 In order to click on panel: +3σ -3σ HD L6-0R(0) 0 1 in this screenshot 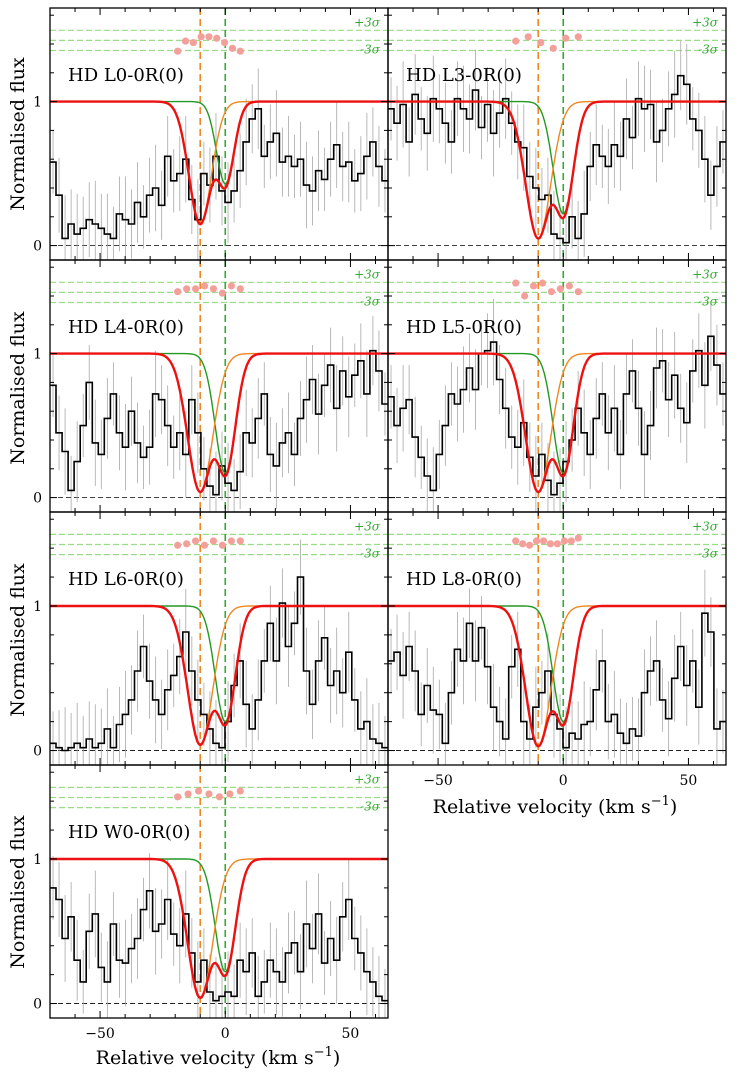, I will do `click(211, 638)`.